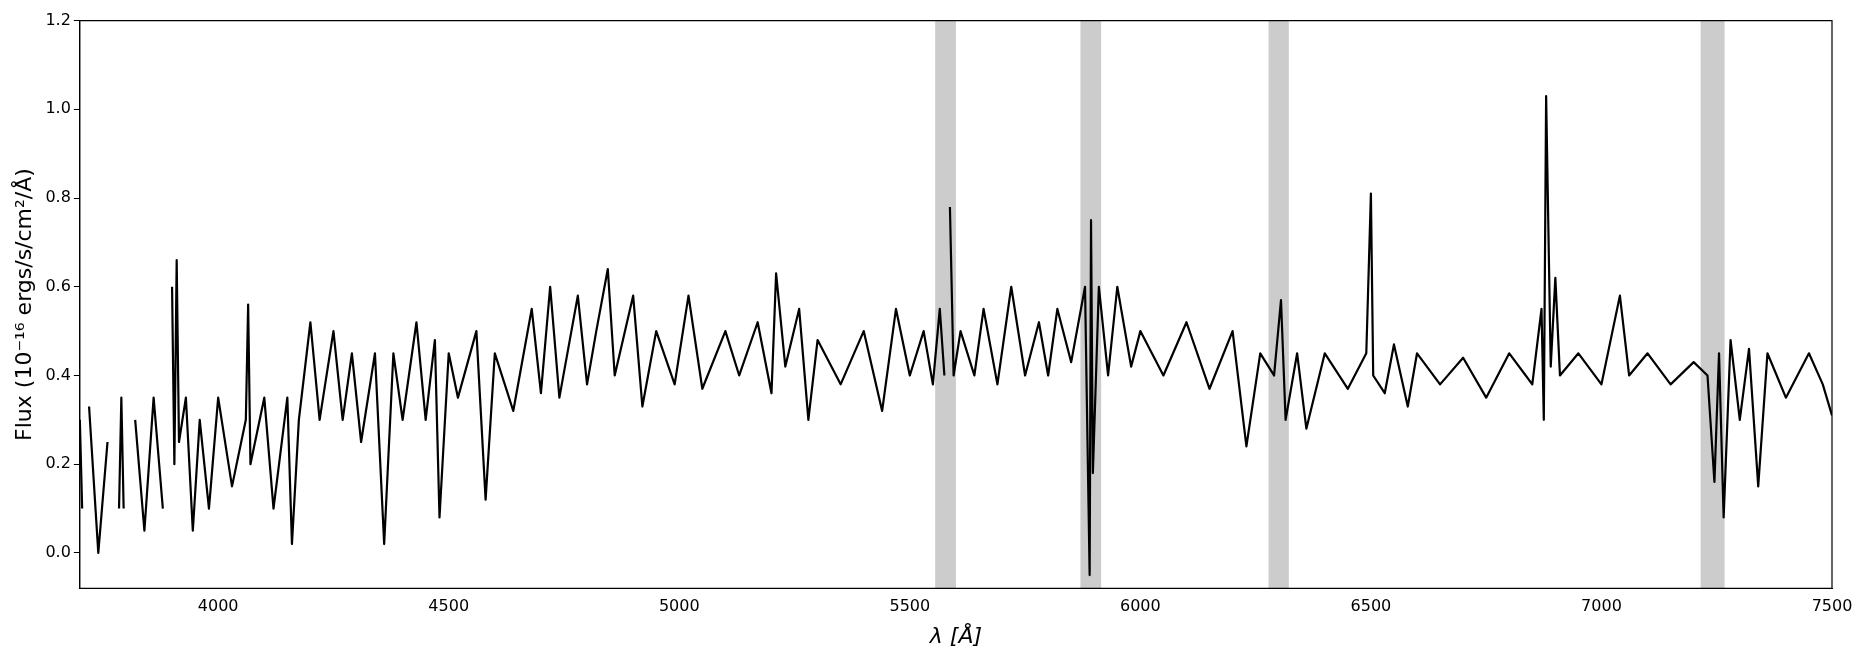  Describe the element at coordinates (58, 197) in the screenshot. I see `y-tick-label: 0.8` at that location.